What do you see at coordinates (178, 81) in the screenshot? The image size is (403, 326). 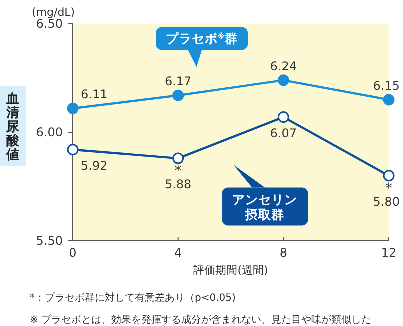 I see `data-label: 6.17` at bounding box center [178, 81].